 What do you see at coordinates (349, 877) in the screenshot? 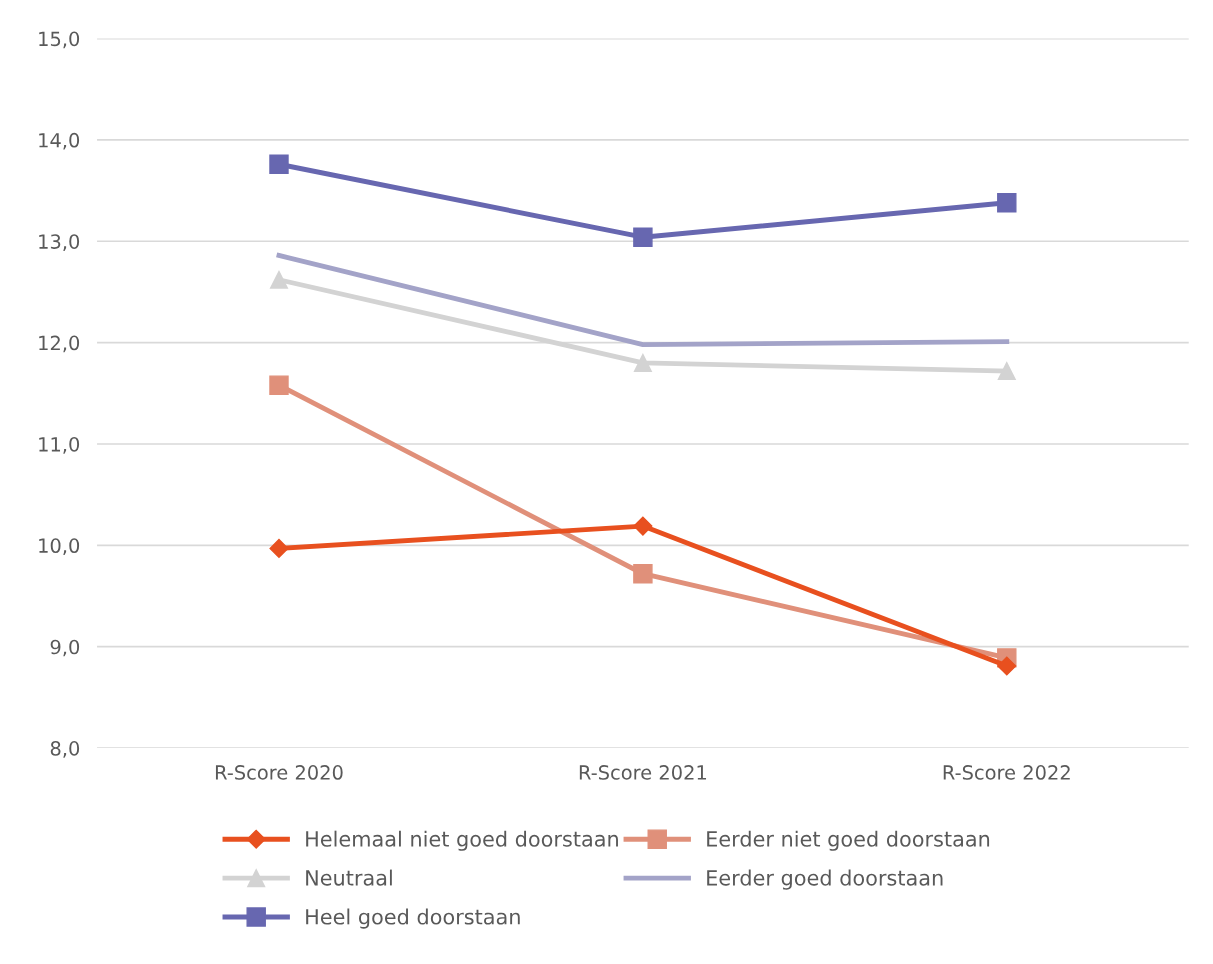
I see `legend-label: Neutraal` at bounding box center [349, 877].